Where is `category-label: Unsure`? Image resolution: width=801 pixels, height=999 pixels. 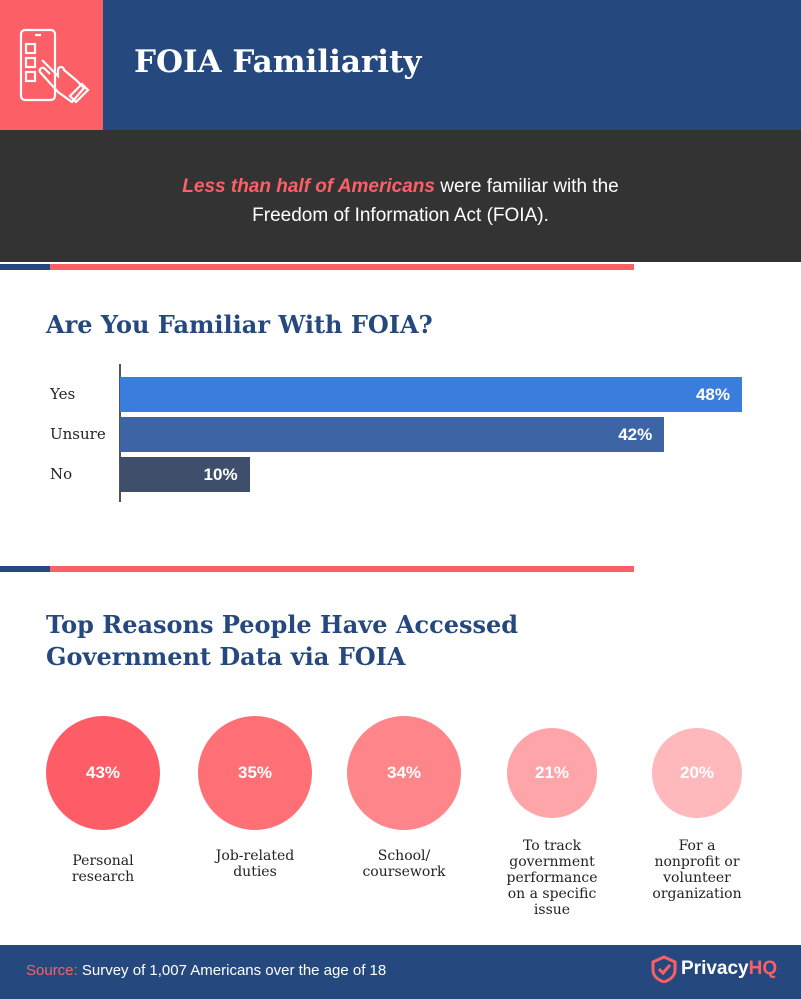 category-label: Unsure is located at coordinates (78, 434).